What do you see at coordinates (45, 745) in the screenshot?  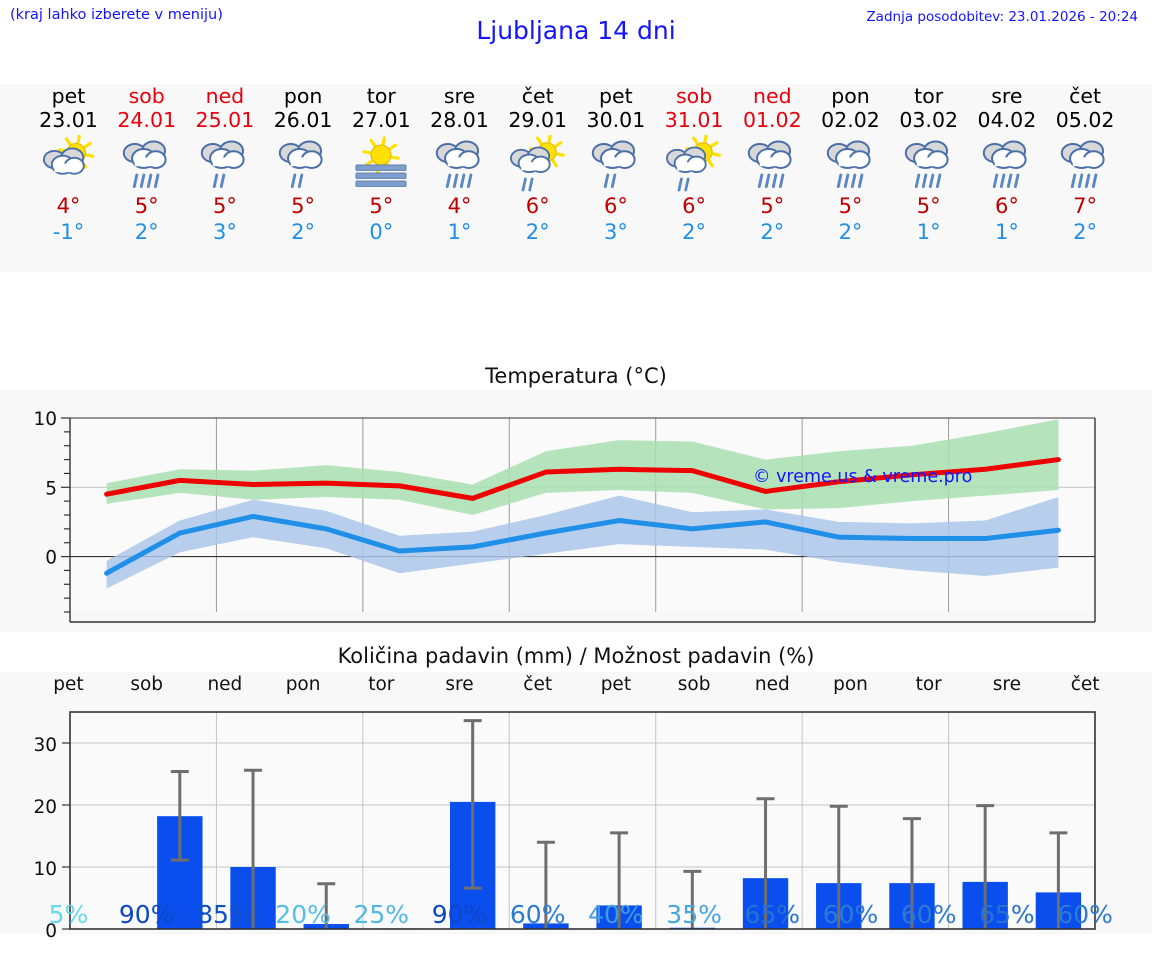 I see `precipitation-y-tick-label: 30` at bounding box center [45, 745].